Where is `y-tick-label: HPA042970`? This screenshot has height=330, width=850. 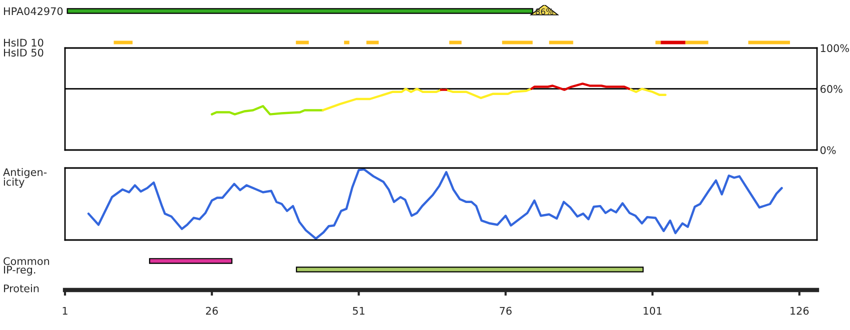 y-tick-label: HPA042970 is located at coordinates (33, 11).